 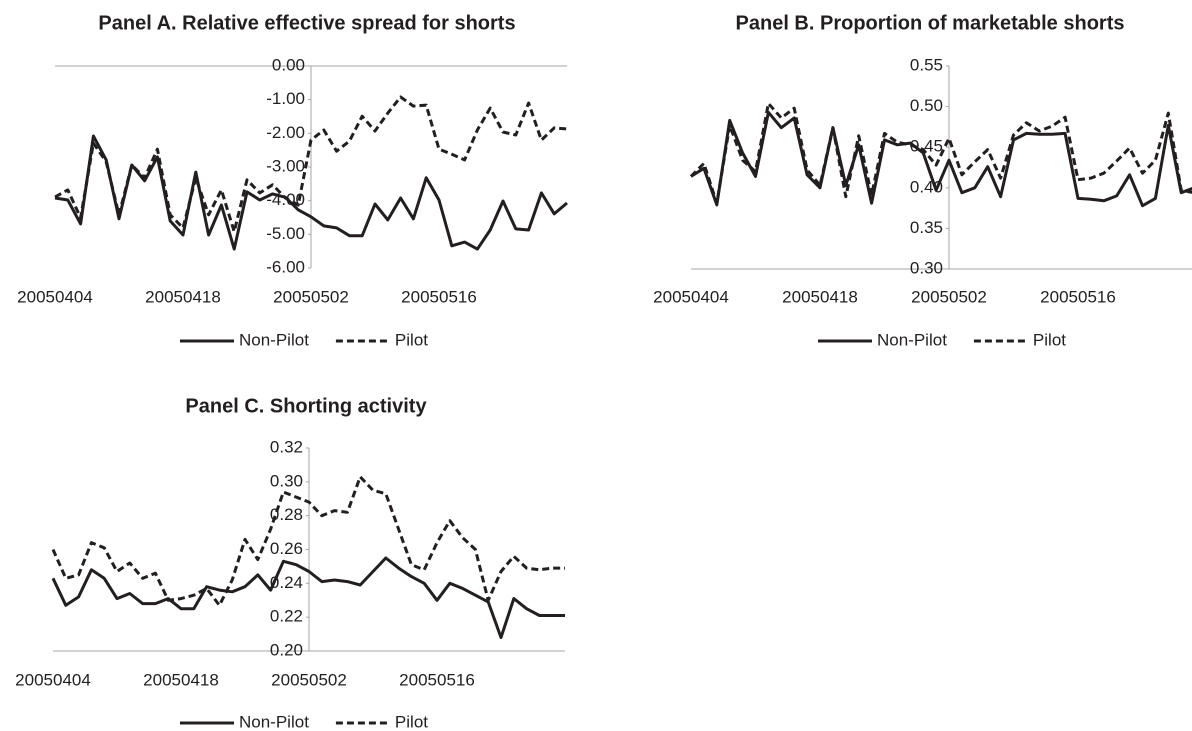 I want to click on y-tick-label: -2.00, so click(x=285, y=132).